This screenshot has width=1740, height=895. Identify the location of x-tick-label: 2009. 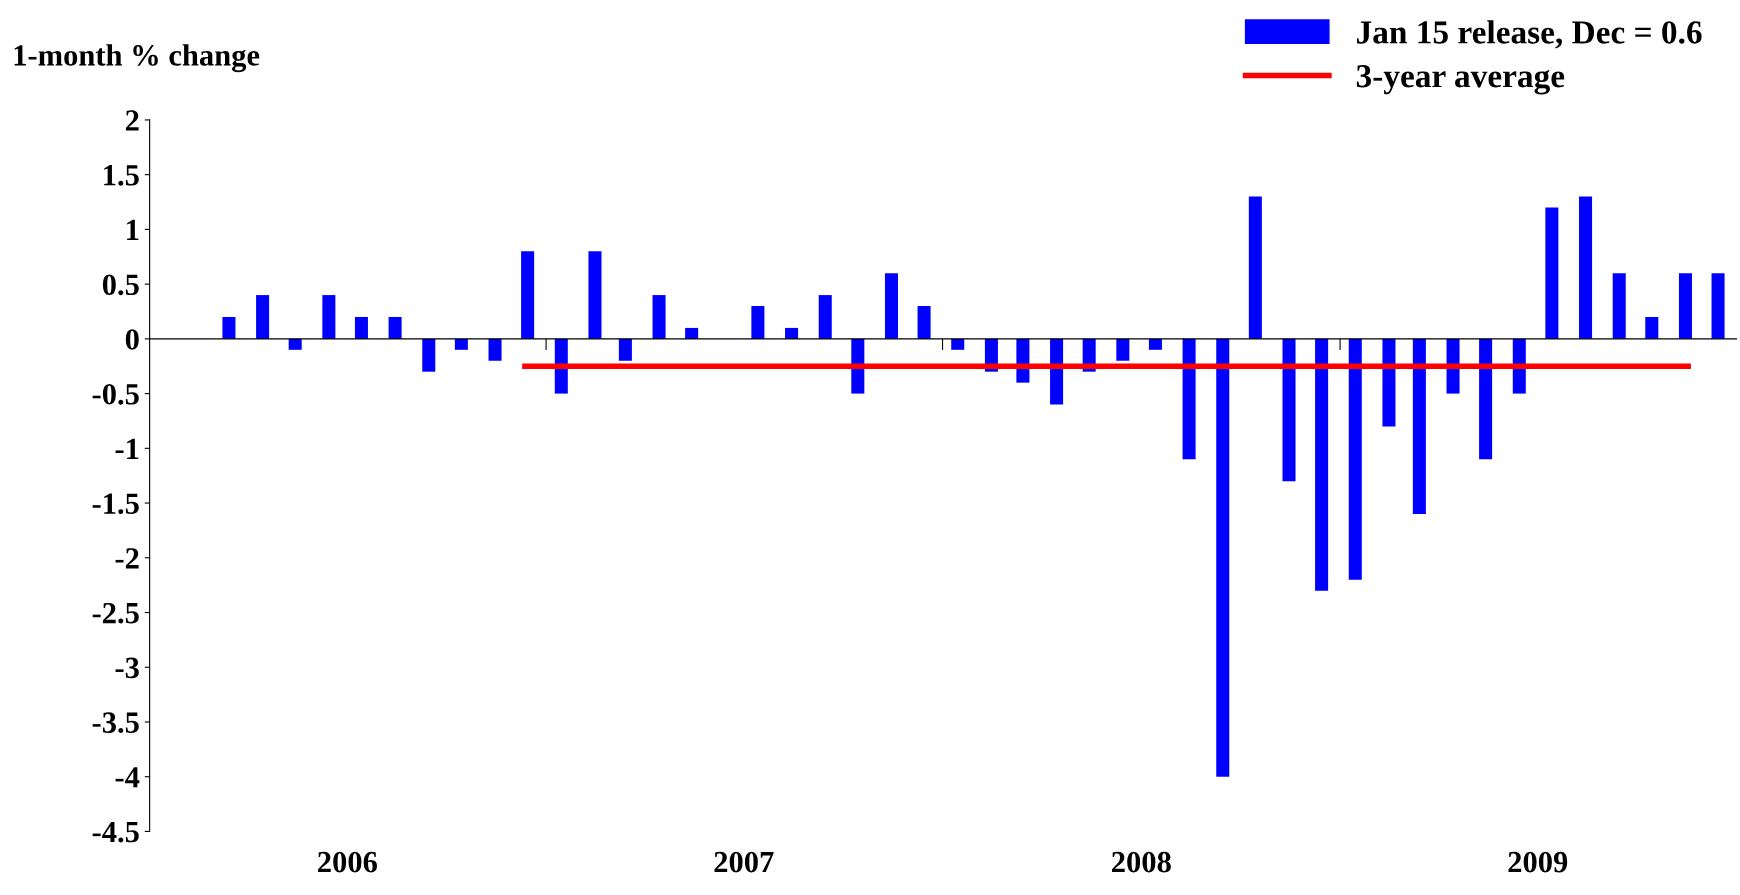
(1538, 862).